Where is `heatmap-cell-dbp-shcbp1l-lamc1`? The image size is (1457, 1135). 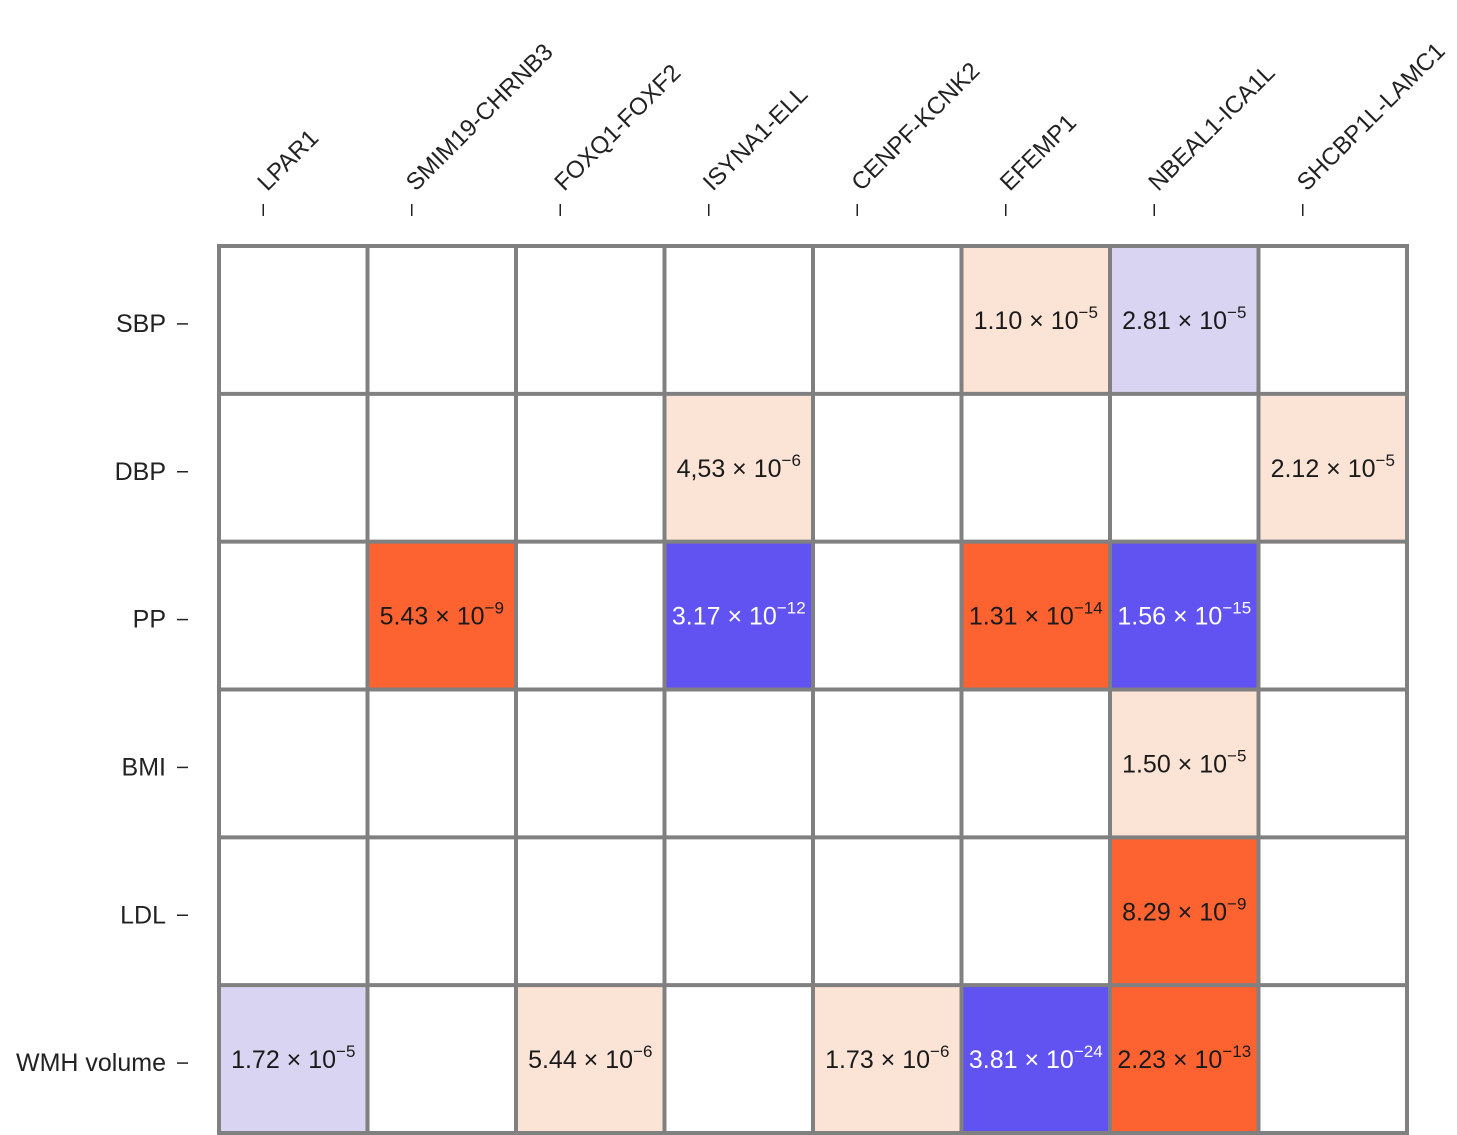 heatmap-cell-dbp-shcbp1l-lamc1 is located at coordinates (1332, 467).